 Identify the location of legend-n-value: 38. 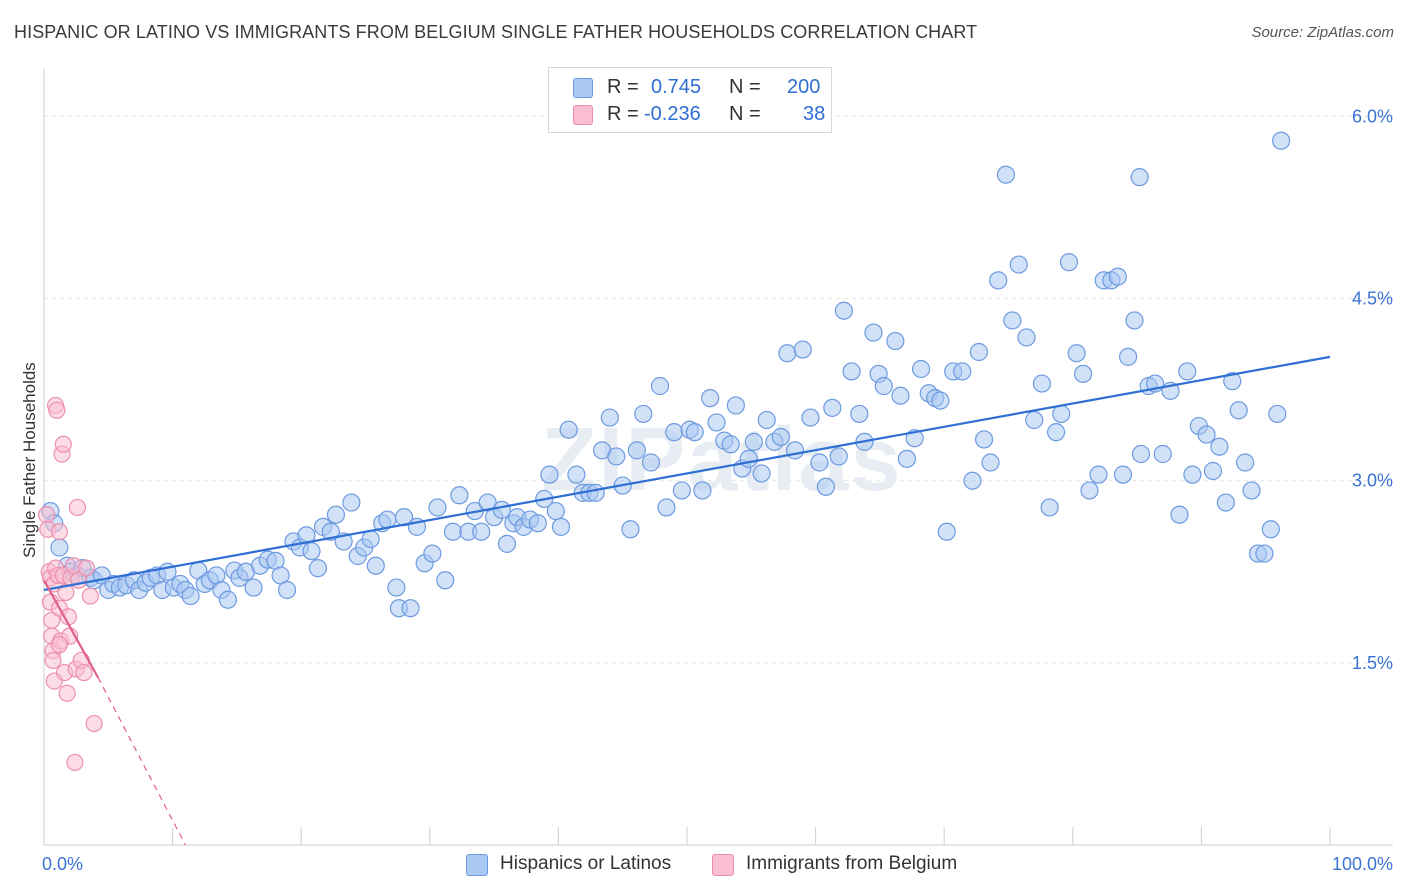
(814, 114).